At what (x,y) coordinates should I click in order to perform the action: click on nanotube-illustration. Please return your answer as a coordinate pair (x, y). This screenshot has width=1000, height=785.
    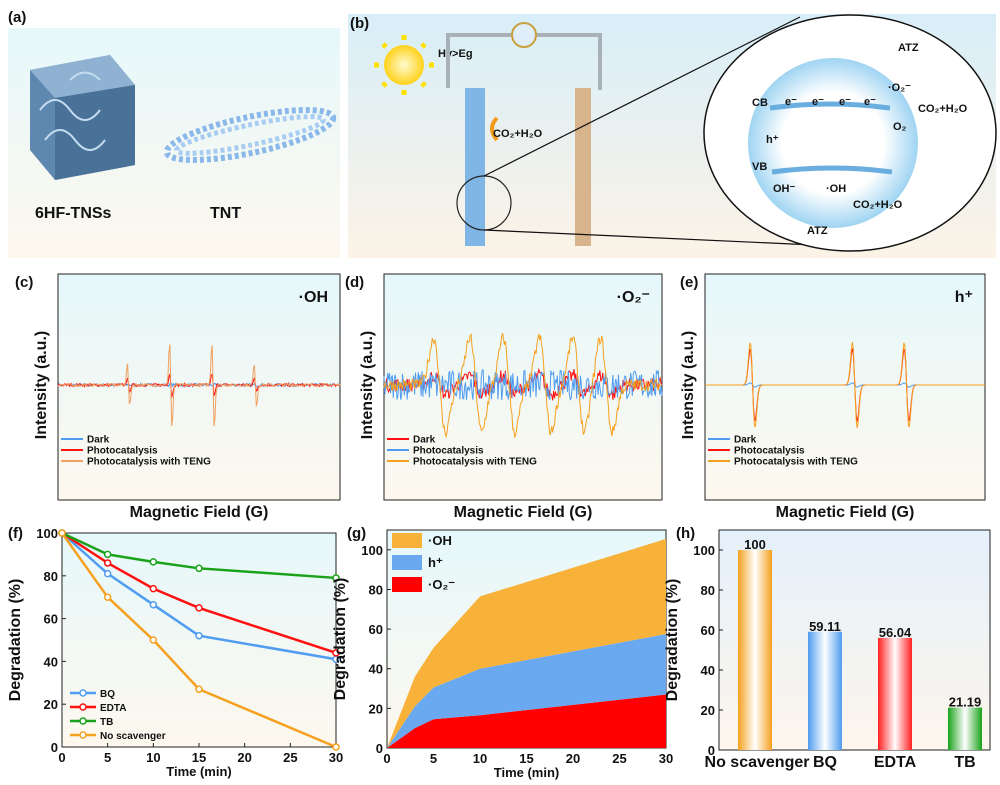
    Looking at the image, I should click on (250, 135).